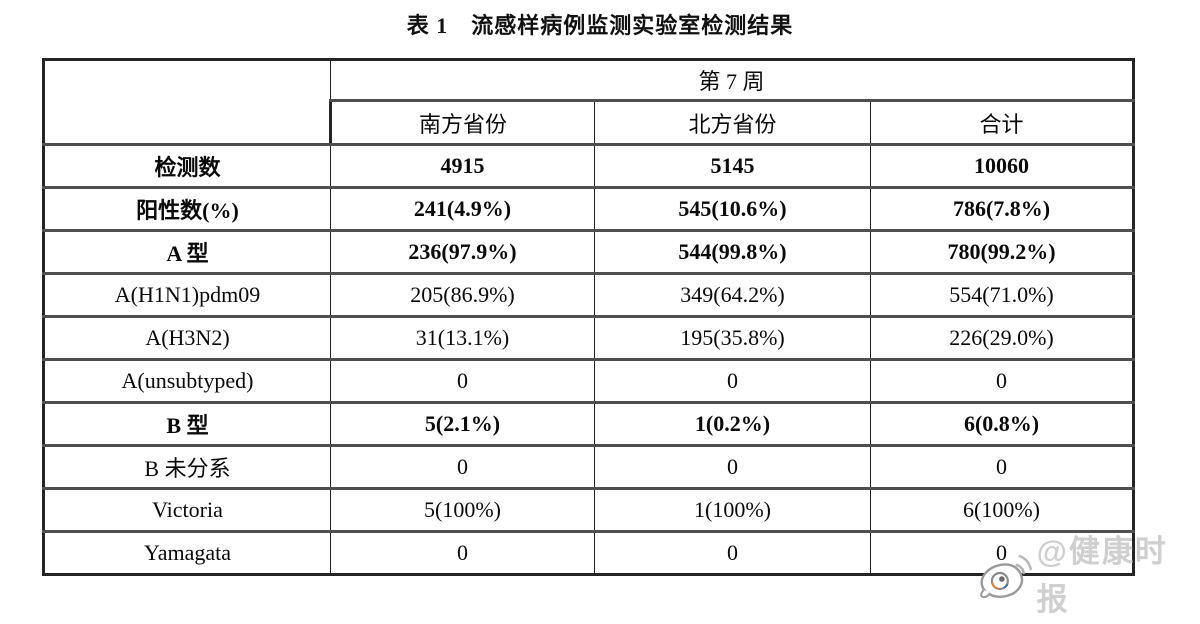  What do you see at coordinates (732, 295) in the screenshot?
I see `table-cell: 349(64.2%)` at bounding box center [732, 295].